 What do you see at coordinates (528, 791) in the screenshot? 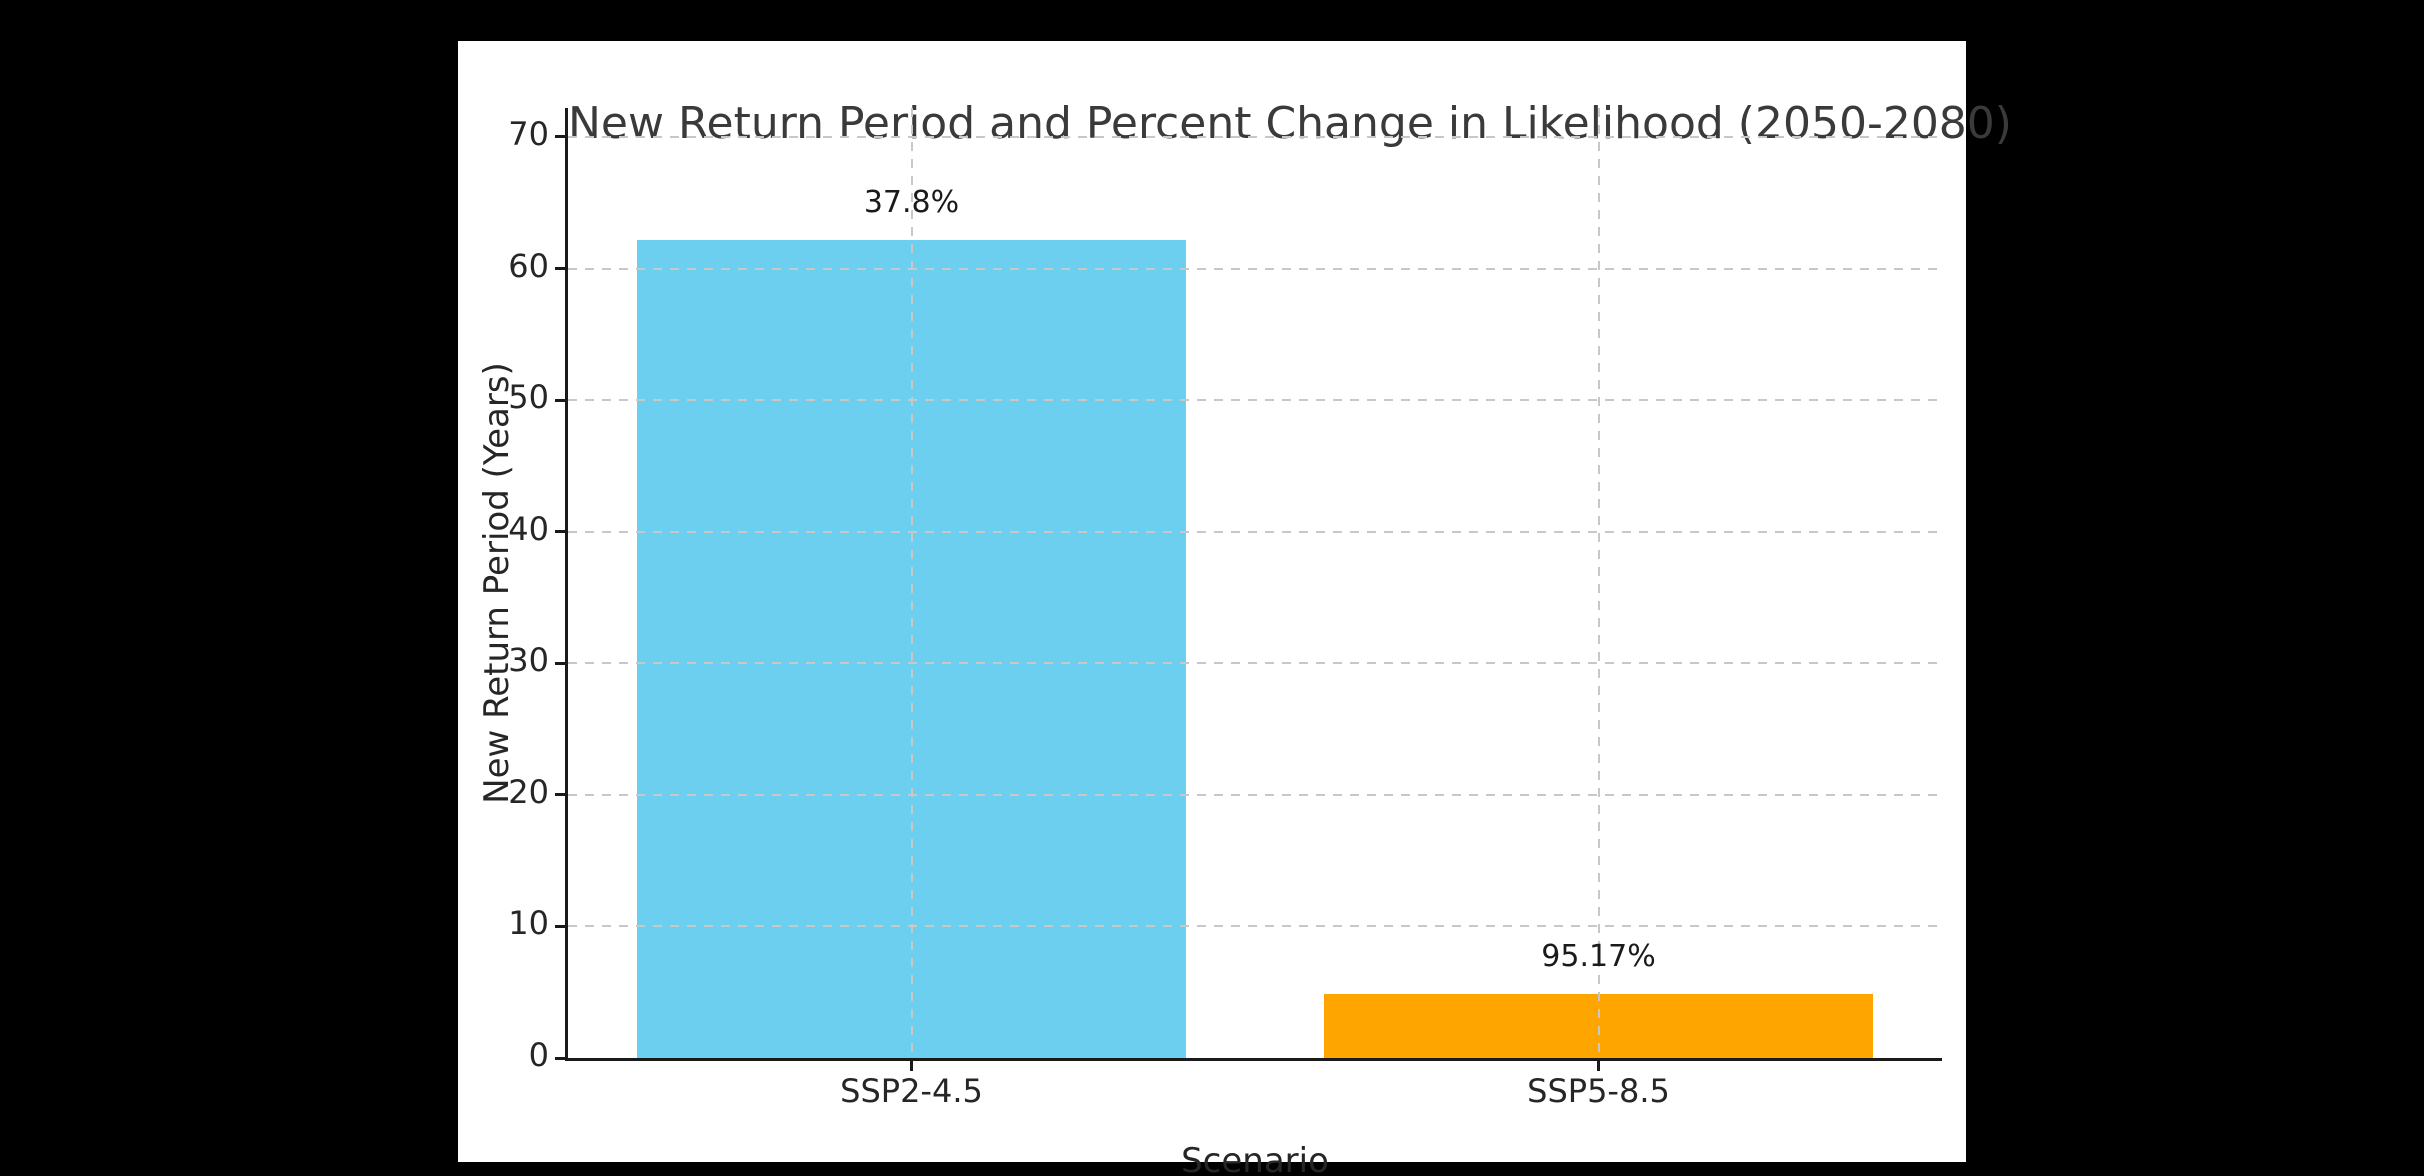
I see `y-tick-label: 20` at bounding box center [528, 791].